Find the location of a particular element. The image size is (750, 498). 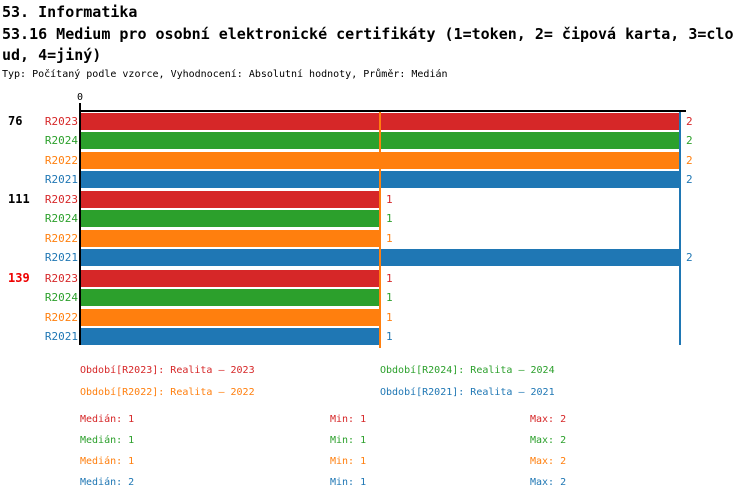

stat-median-R2022: Medián: 1 is located at coordinates (107, 461).